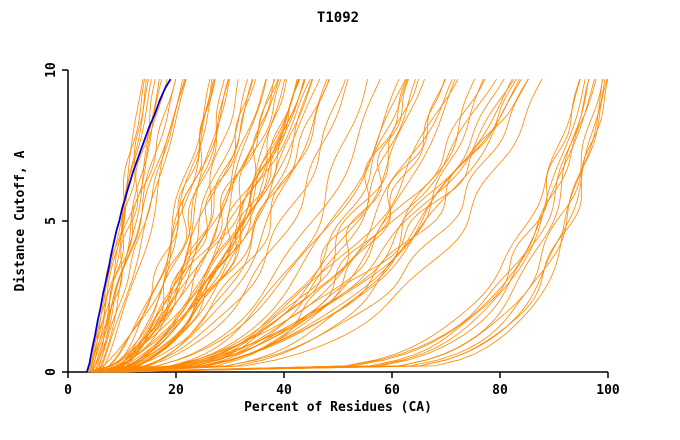  Describe the element at coordinates (176, 390) in the screenshot. I see `x-tick-label: 20` at that location.